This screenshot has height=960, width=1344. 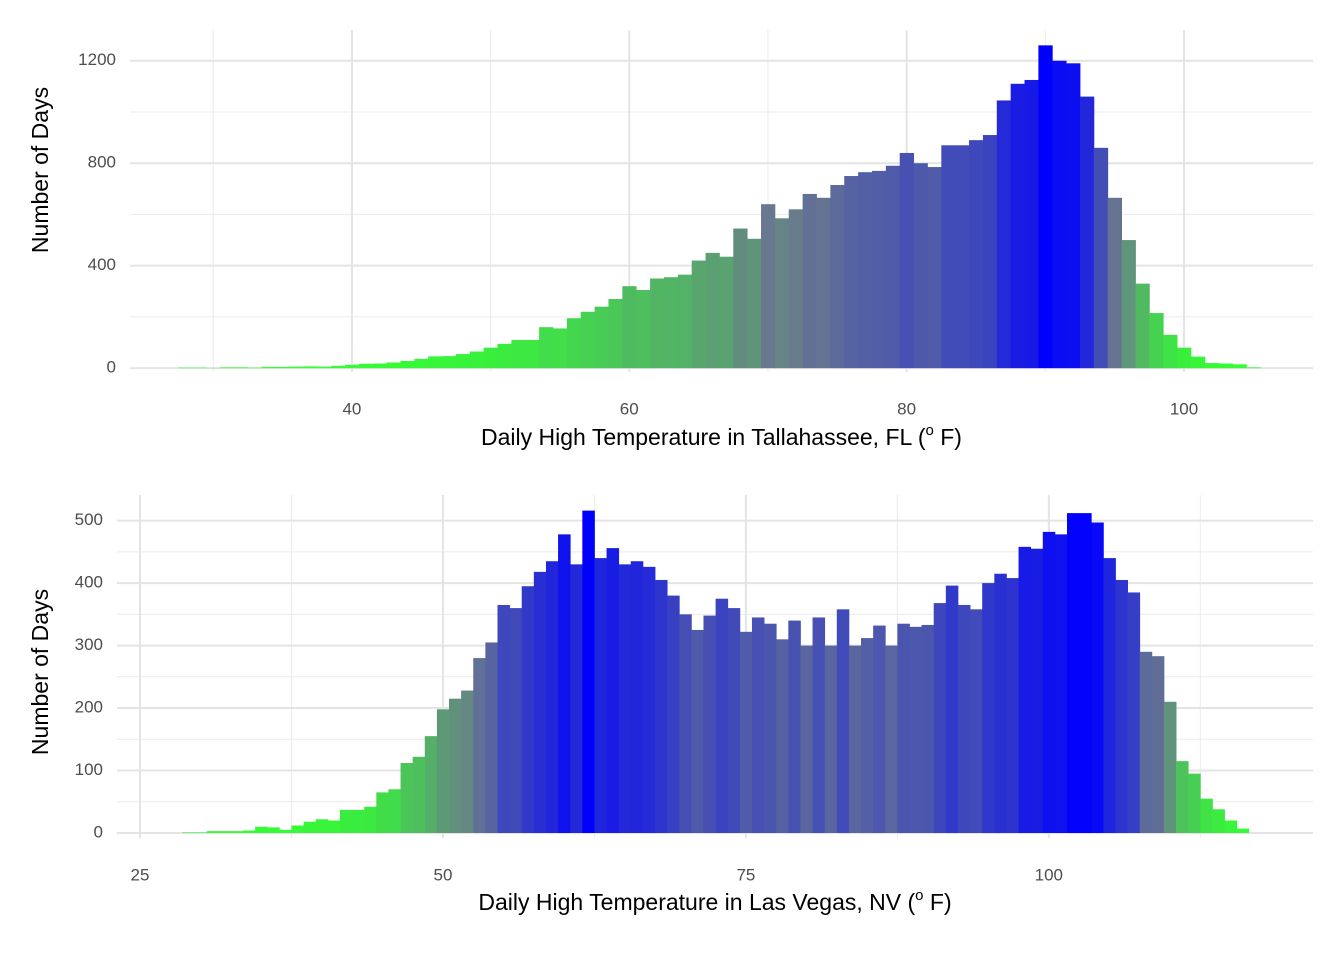 What do you see at coordinates (89, 644) in the screenshot?
I see `y-tick-label: 300` at bounding box center [89, 644].